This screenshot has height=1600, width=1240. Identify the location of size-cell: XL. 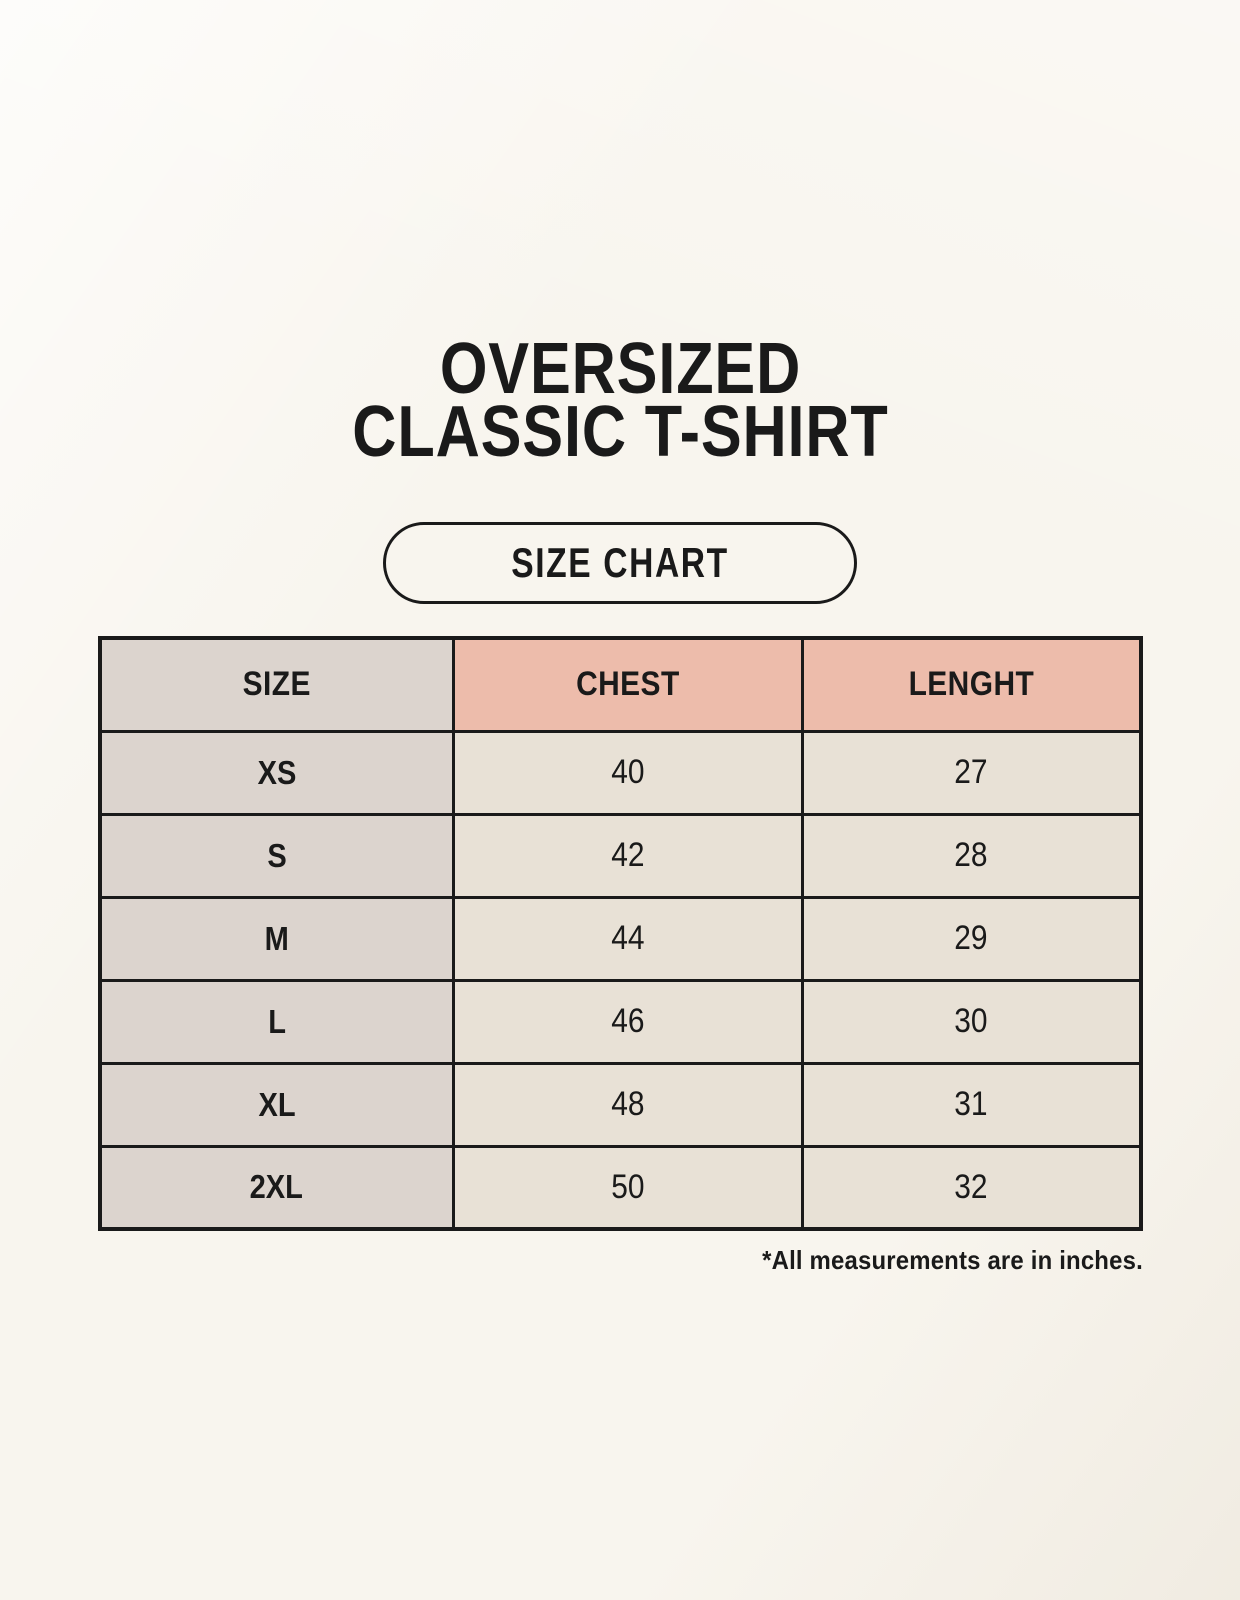
(276, 1104).